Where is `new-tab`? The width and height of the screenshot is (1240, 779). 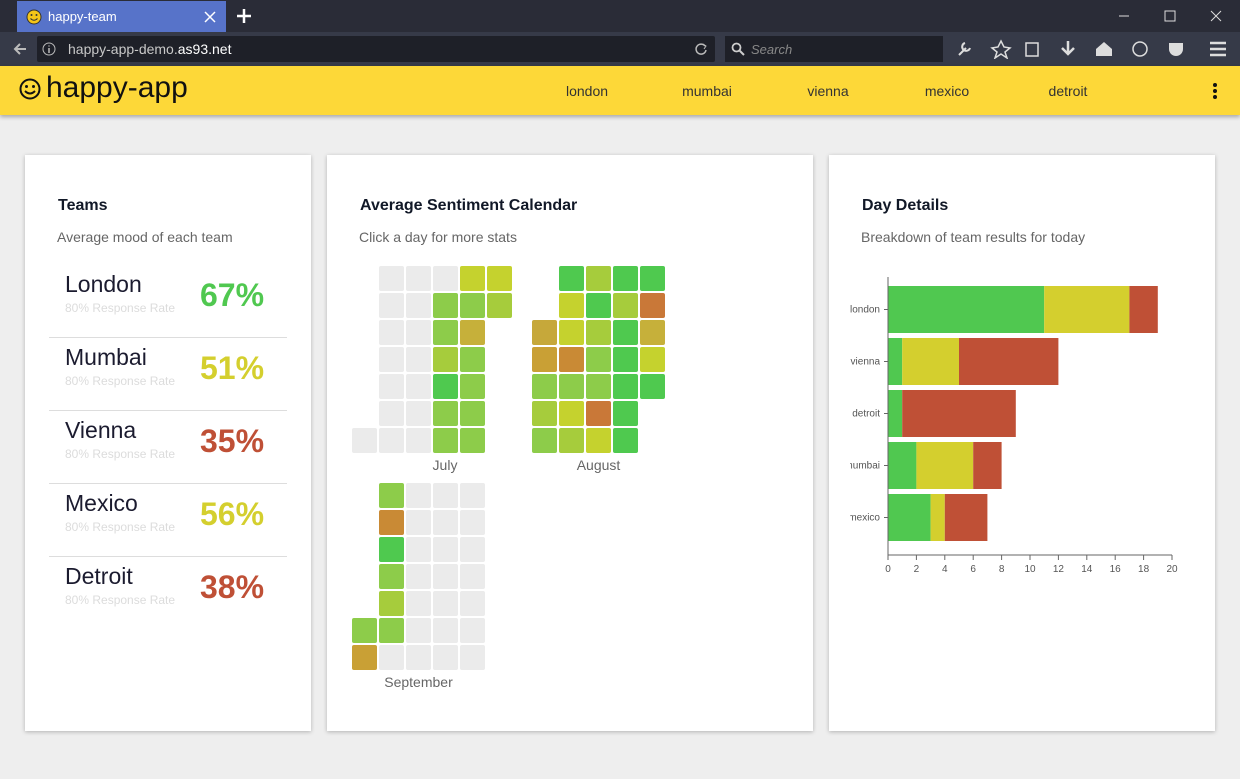 new-tab is located at coordinates (244, 16).